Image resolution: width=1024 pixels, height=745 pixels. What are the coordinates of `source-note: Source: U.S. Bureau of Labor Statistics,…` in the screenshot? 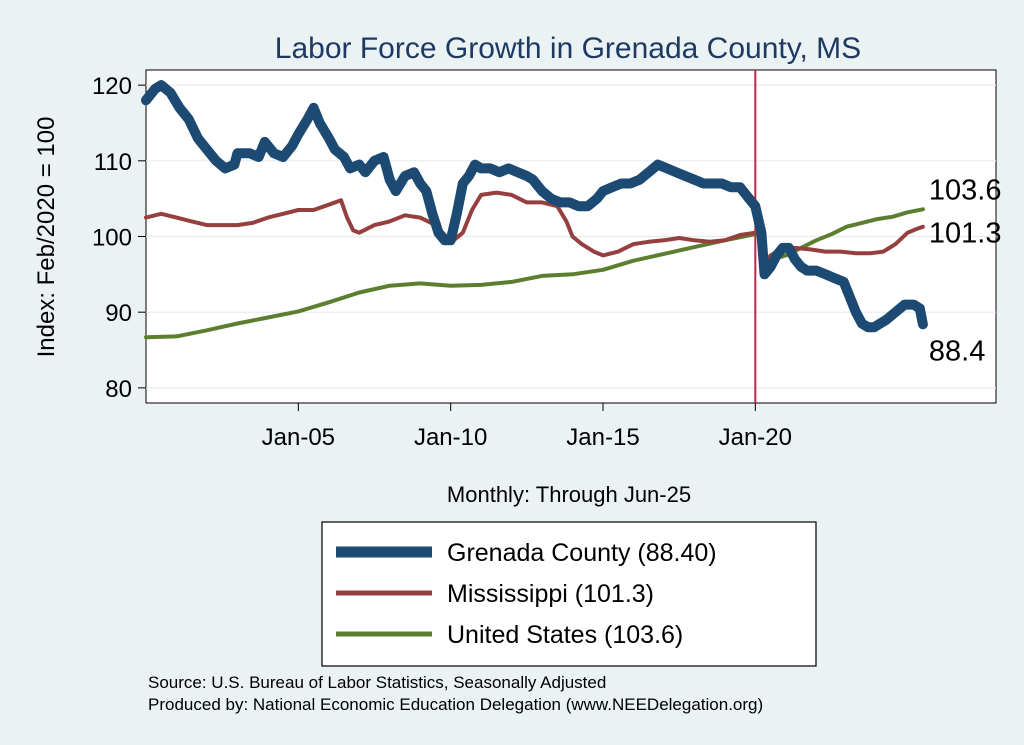 It's located at (377, 682).